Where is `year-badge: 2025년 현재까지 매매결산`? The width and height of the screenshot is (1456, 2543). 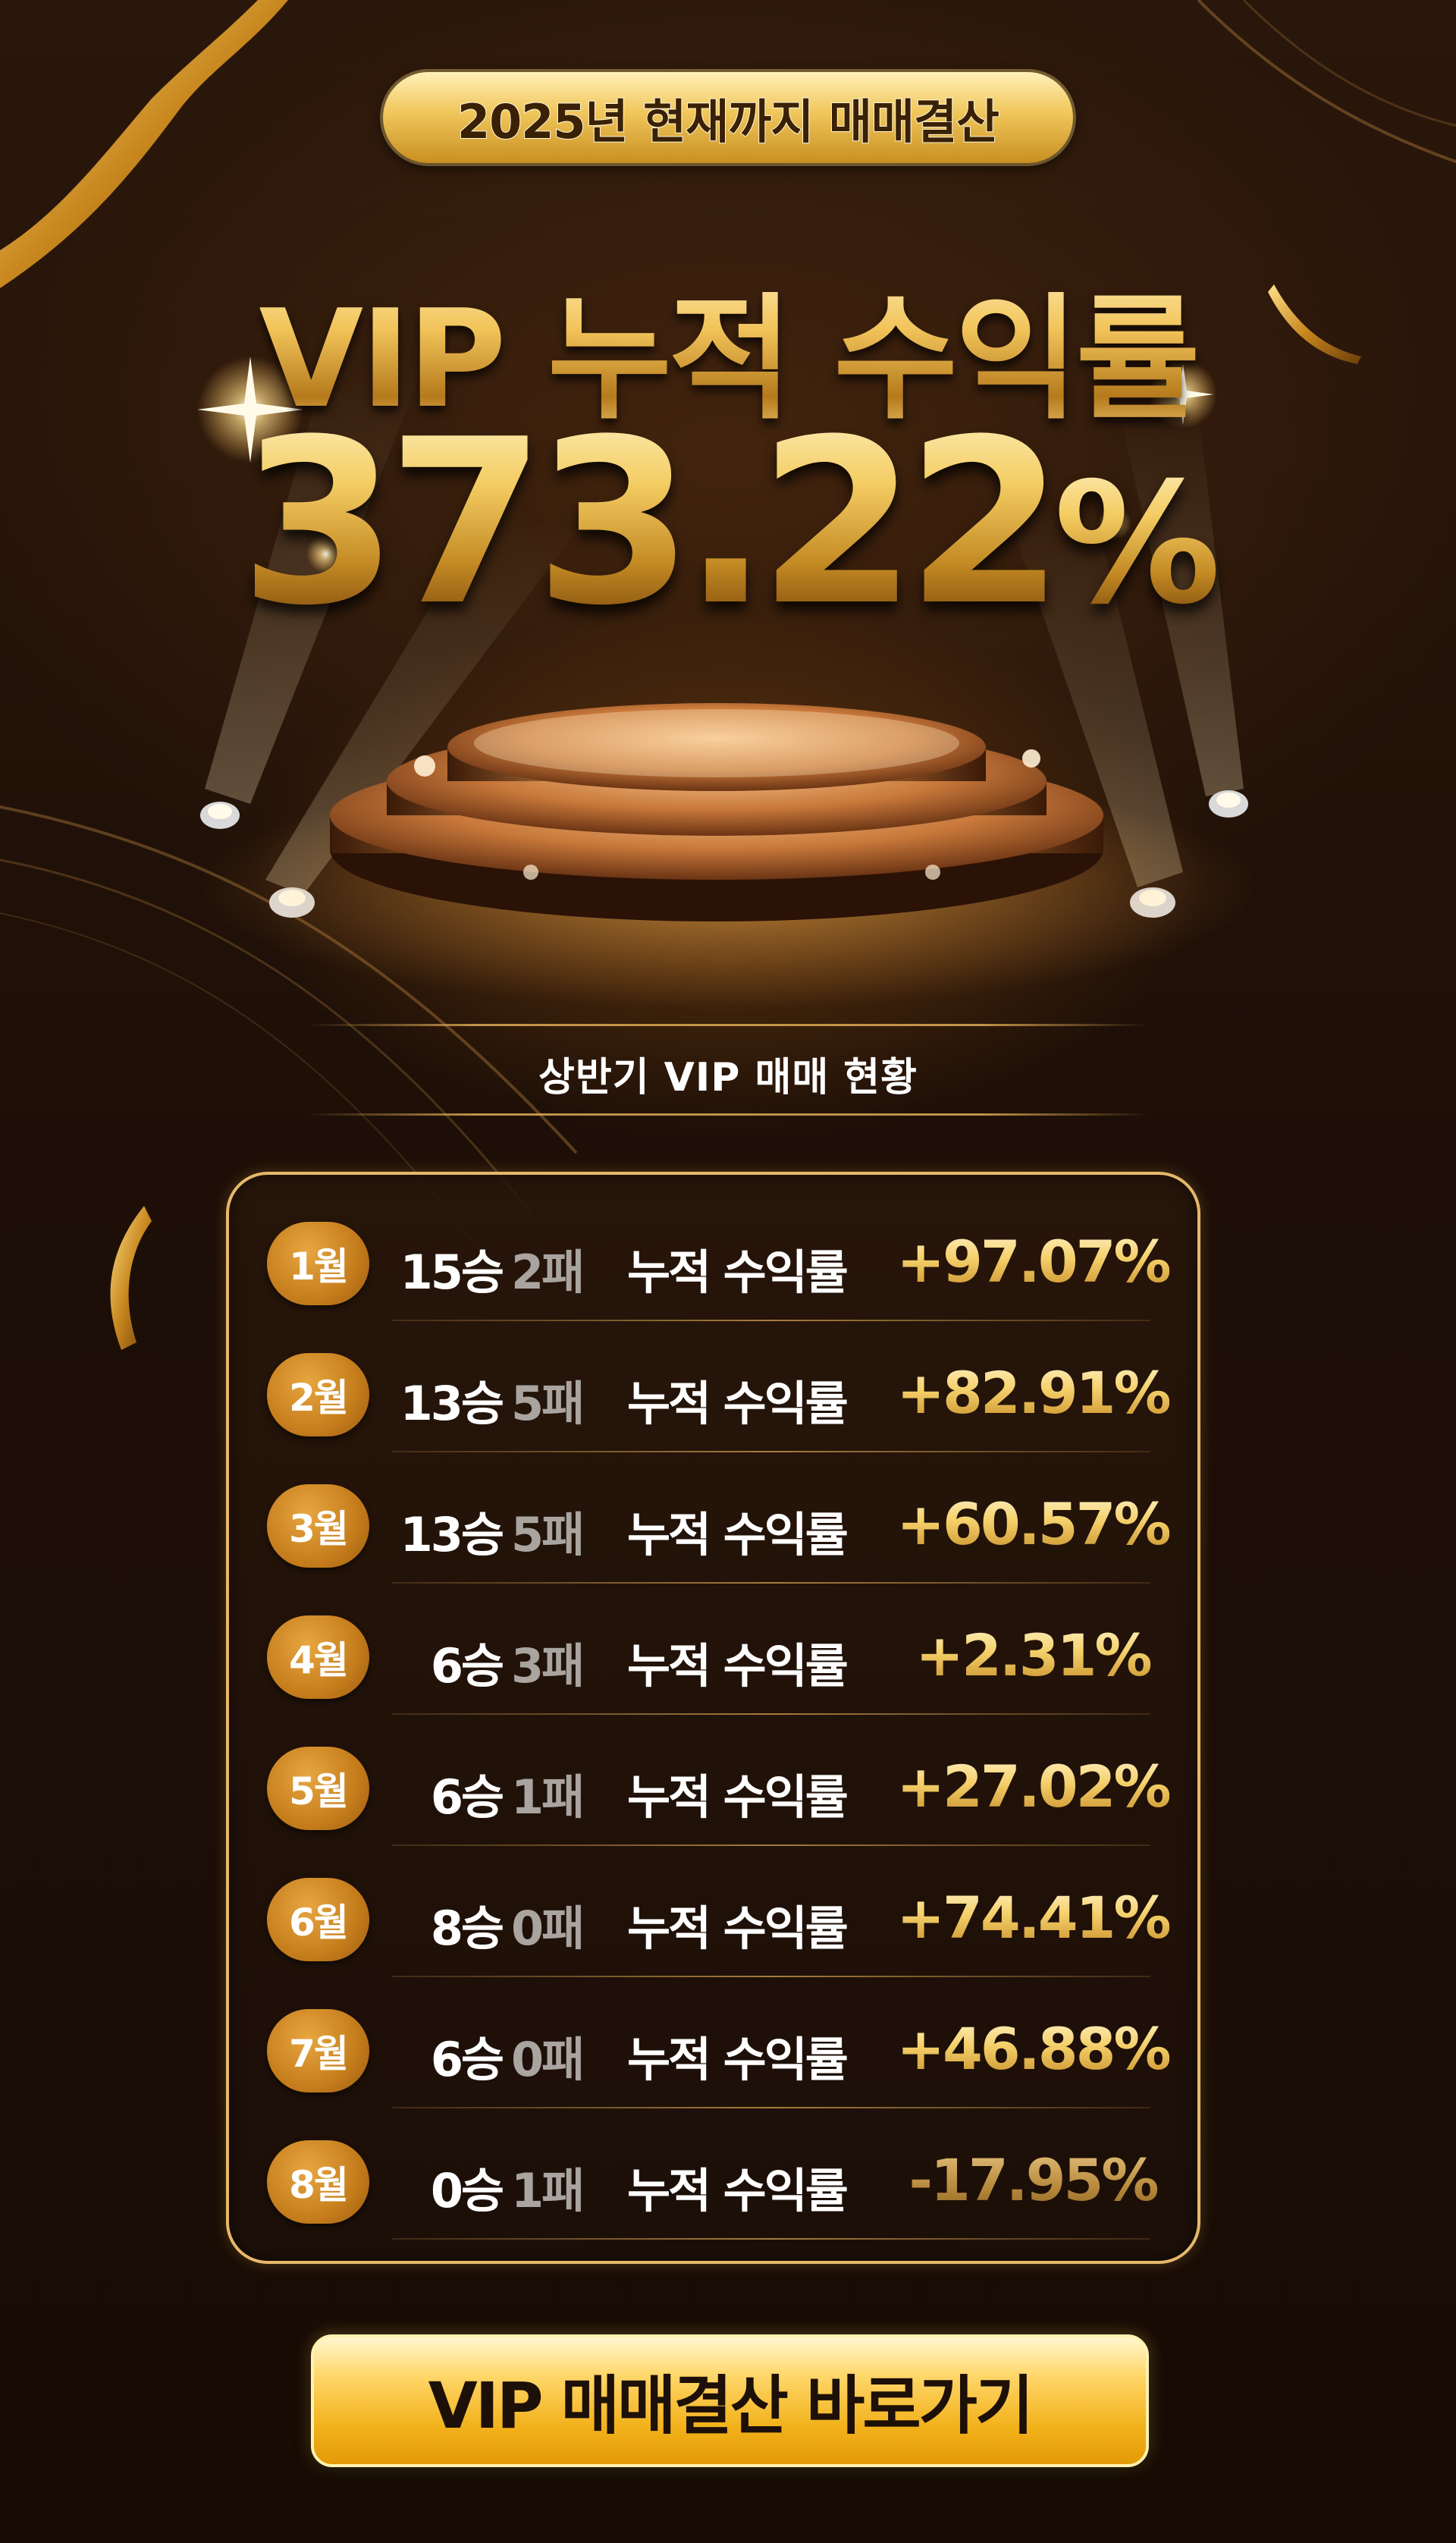 year-badge: 2025년 현재까지 매매결산 is located at coordinates (728, 117).